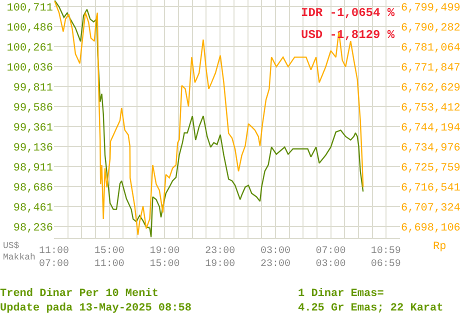  Describe the element at coordinates (385, 258) in the screenshot. I see `x-tick-label: 10:59 06:59` at that location.